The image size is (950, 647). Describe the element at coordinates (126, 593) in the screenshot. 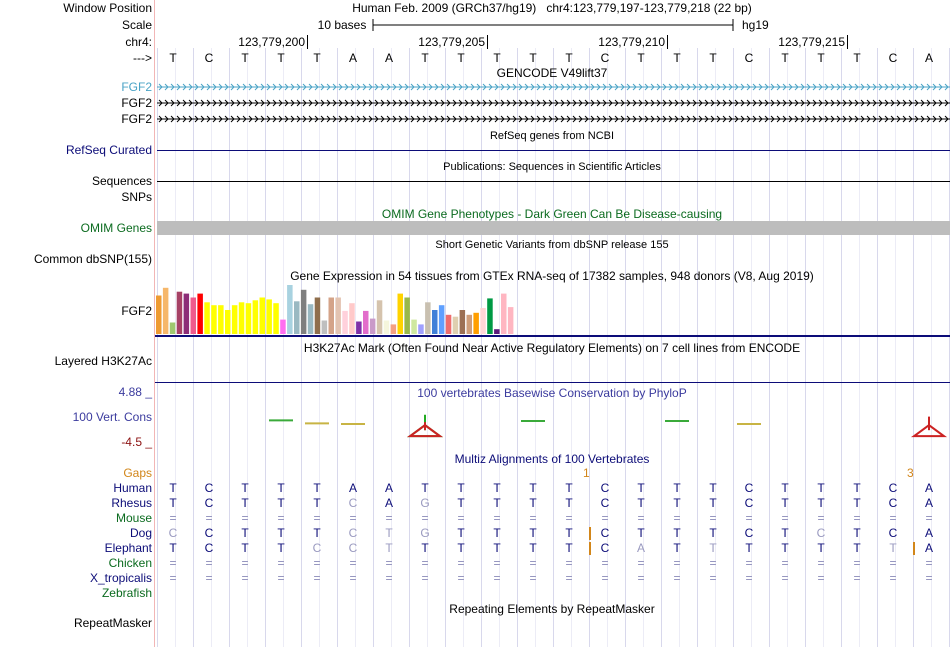

I see `species-label-zebrafish: Zebrafish` at that location.